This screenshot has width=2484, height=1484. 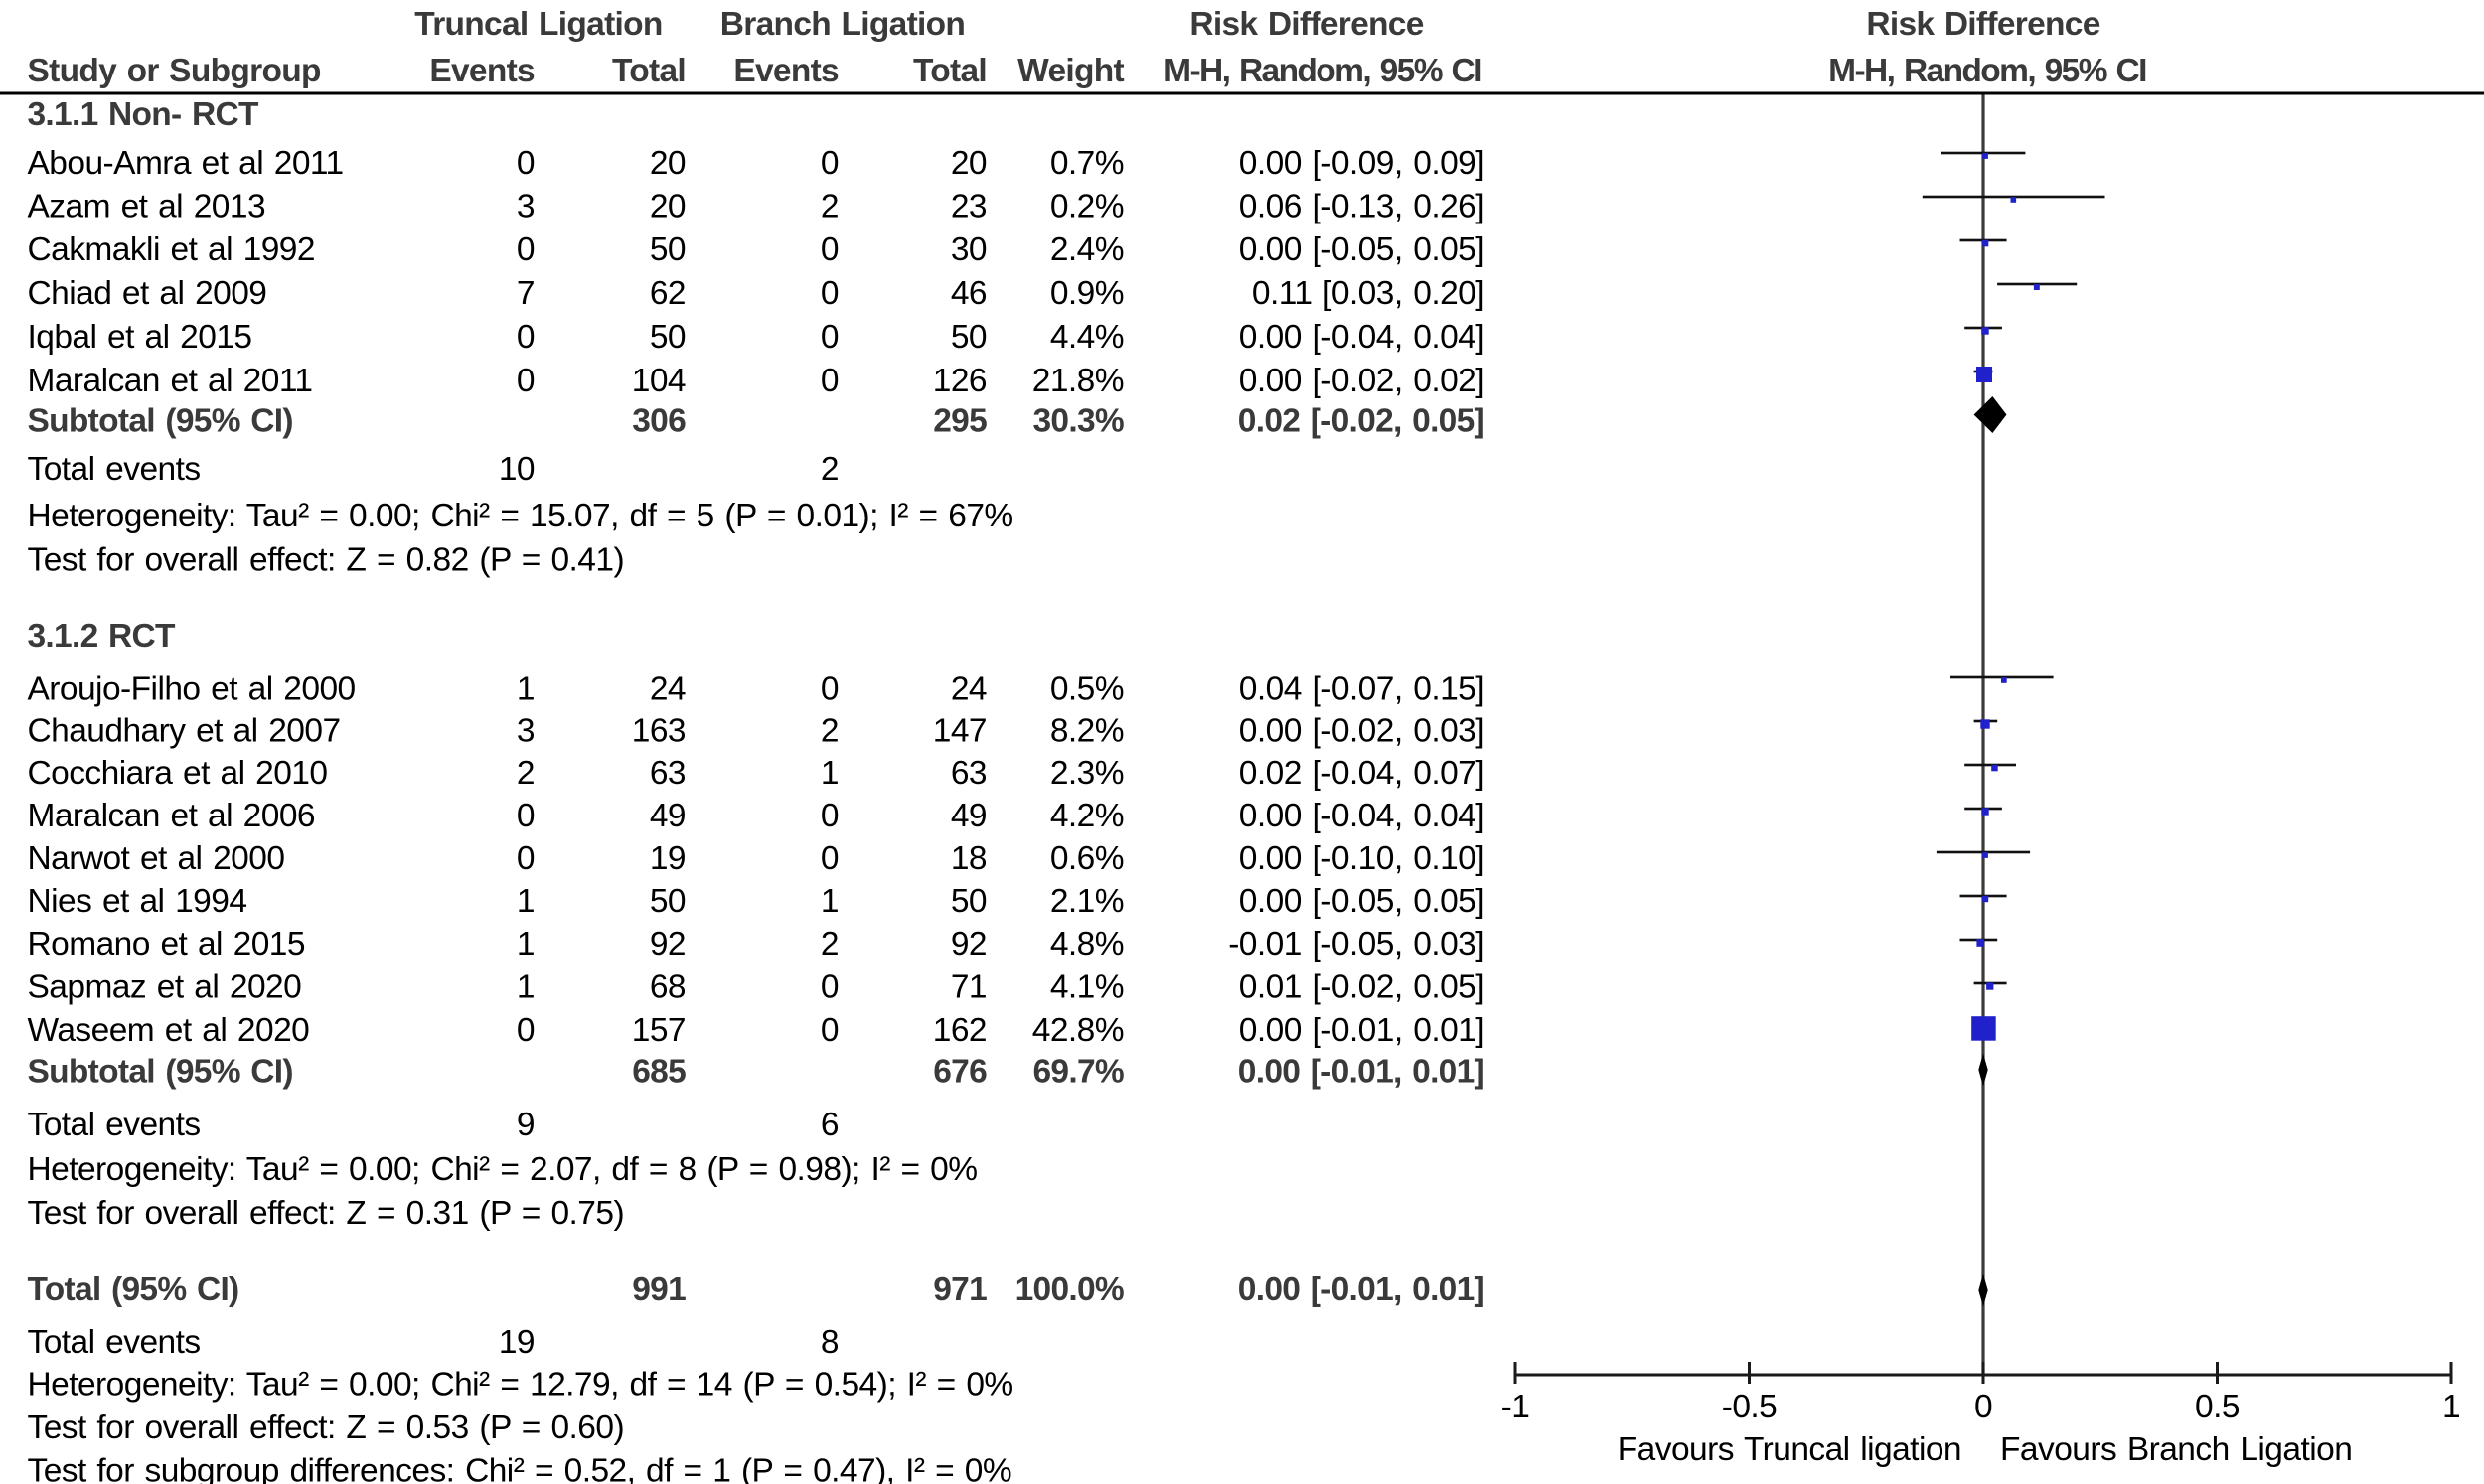 I want to click on svg-text: Azam et al 2013, so click(x=147, y=207).